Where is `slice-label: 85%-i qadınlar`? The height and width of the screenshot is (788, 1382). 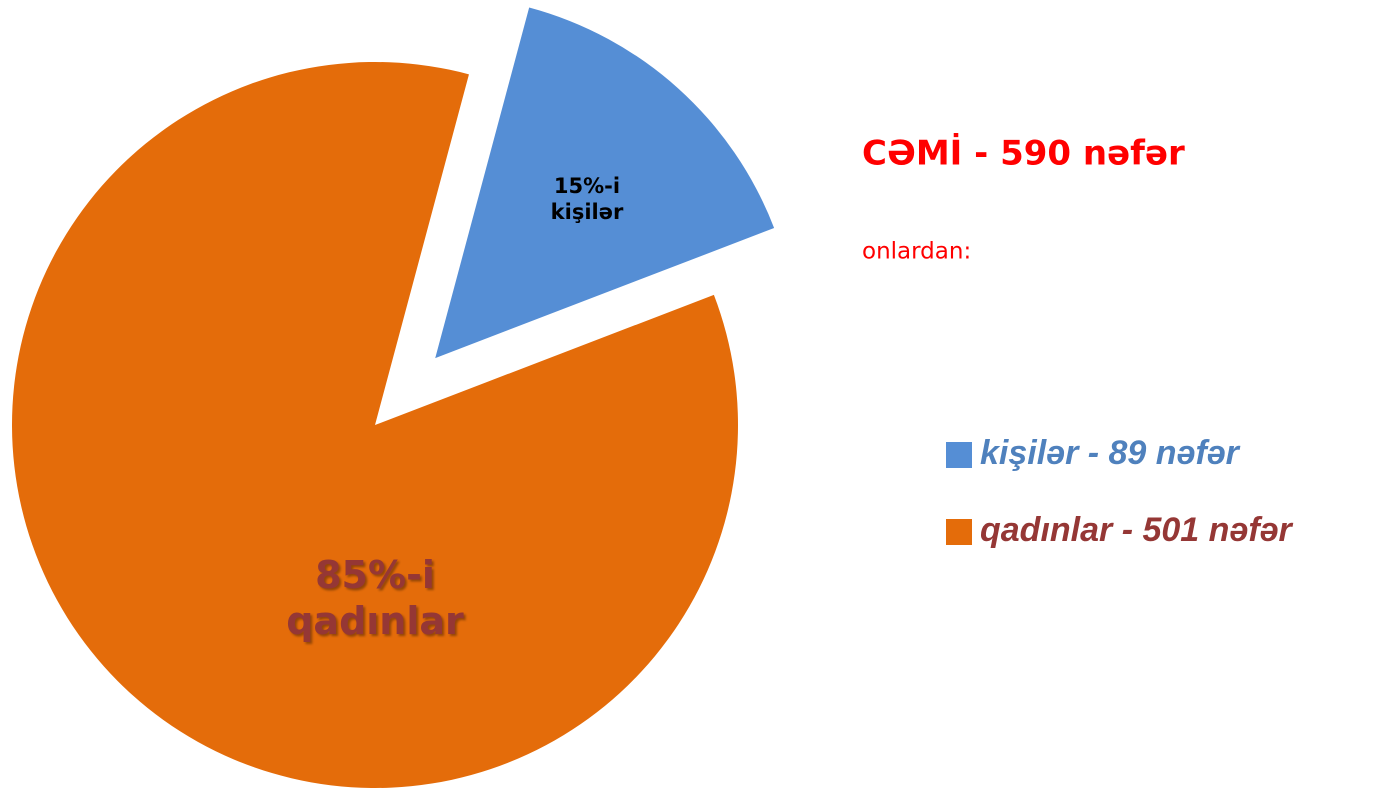 slice-label: 85%-i qadınlar is located at coordinates (375, 598).